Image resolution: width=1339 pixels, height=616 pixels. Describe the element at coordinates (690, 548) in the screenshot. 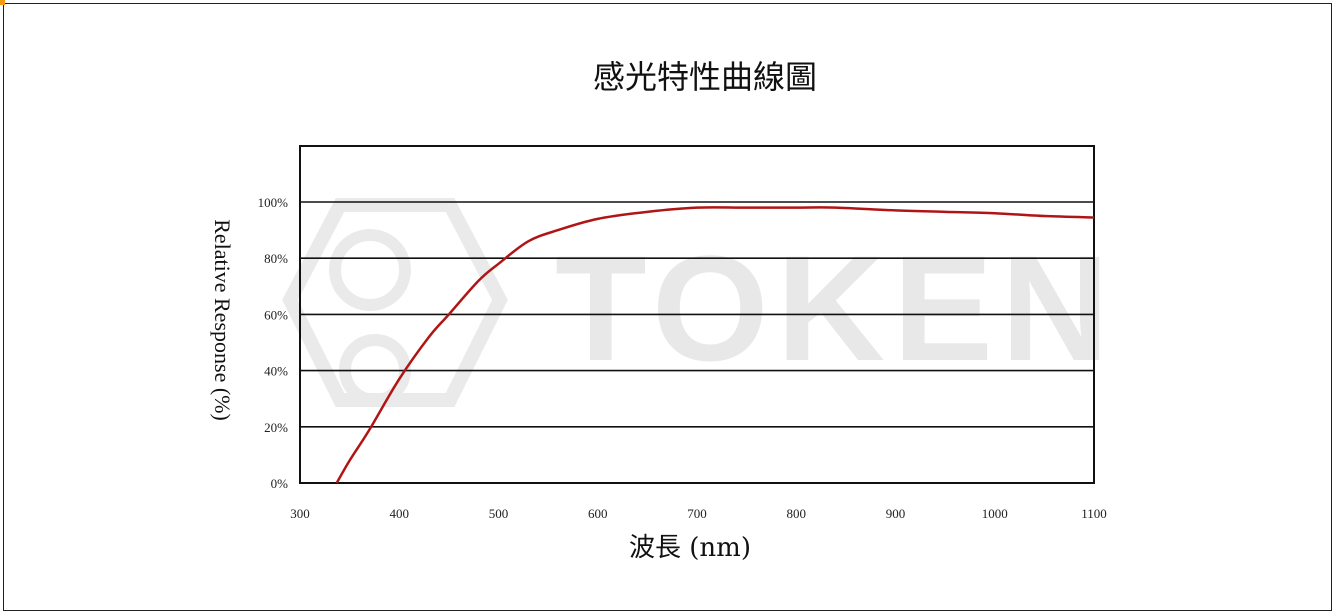

I see `x-axis-label: 波長 (nm)` at that location.